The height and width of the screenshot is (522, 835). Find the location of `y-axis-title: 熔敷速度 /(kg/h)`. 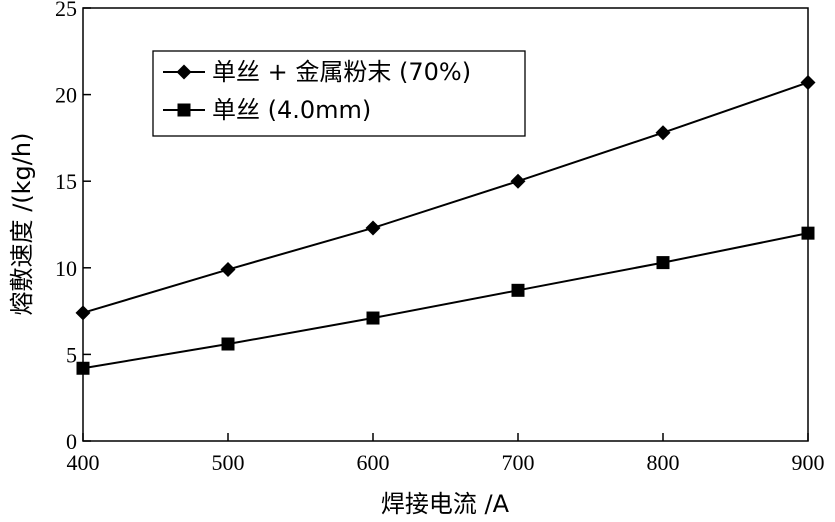

y-axis-title: 熔敷速度 /(kg/h) is located at coordinates (22, 224).